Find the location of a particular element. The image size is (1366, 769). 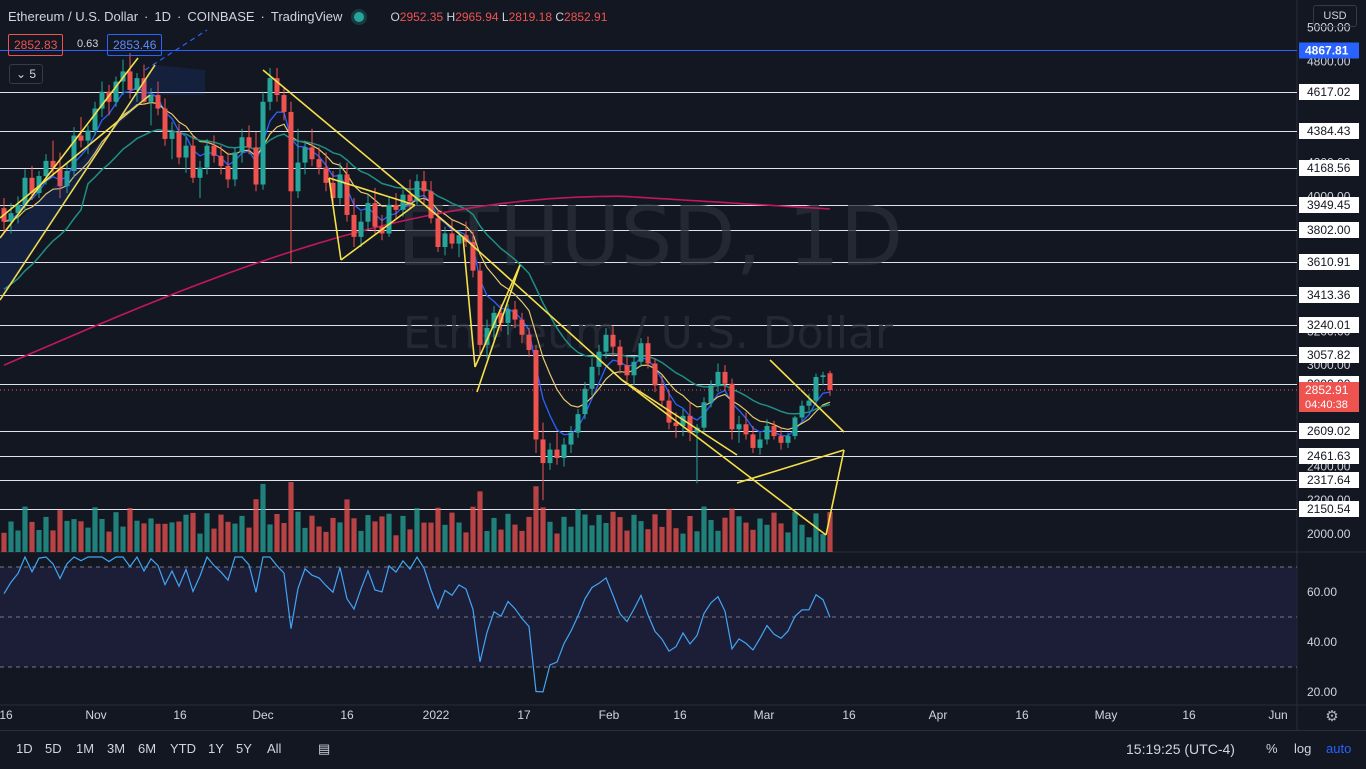

percent-scale-toggle: % is located at coordinates (1272, 748).